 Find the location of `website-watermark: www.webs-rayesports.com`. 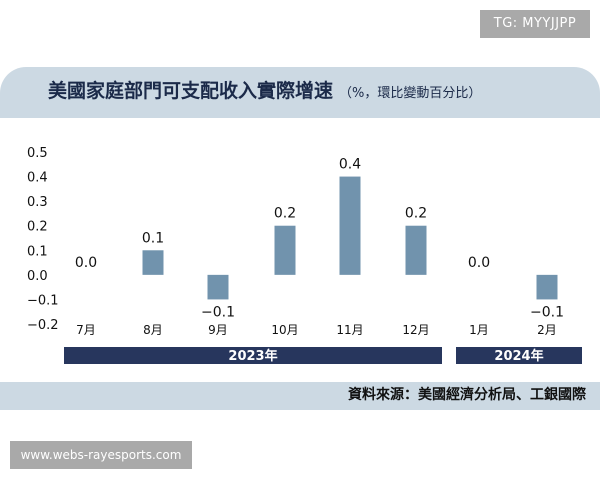

website-watermark: www.webs-rayesports.com is located at coordinates (101, 455).